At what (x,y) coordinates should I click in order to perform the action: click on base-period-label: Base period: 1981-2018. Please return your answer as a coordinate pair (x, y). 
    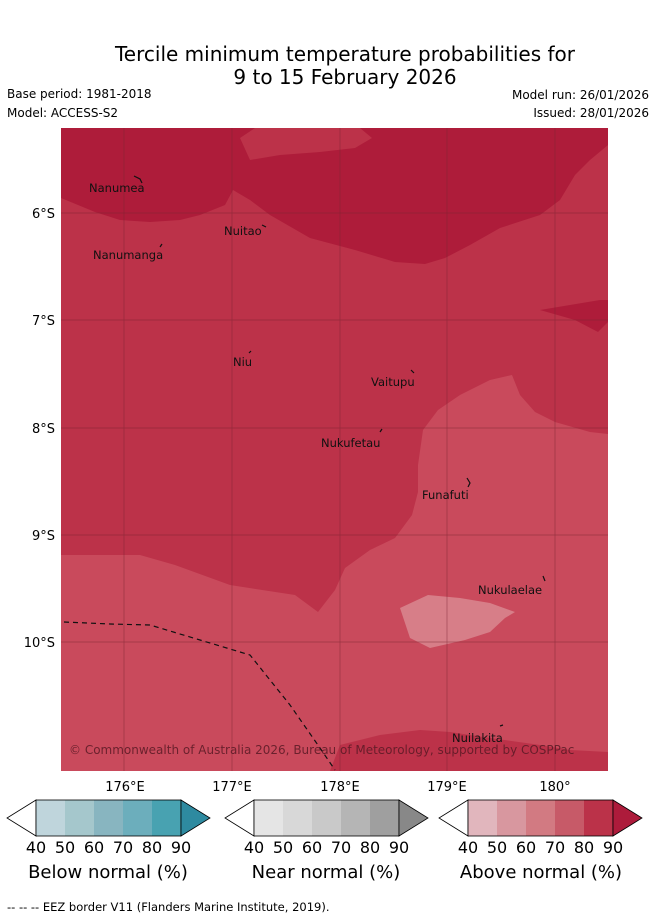
    Looking at the image, I should click on (79, 94).